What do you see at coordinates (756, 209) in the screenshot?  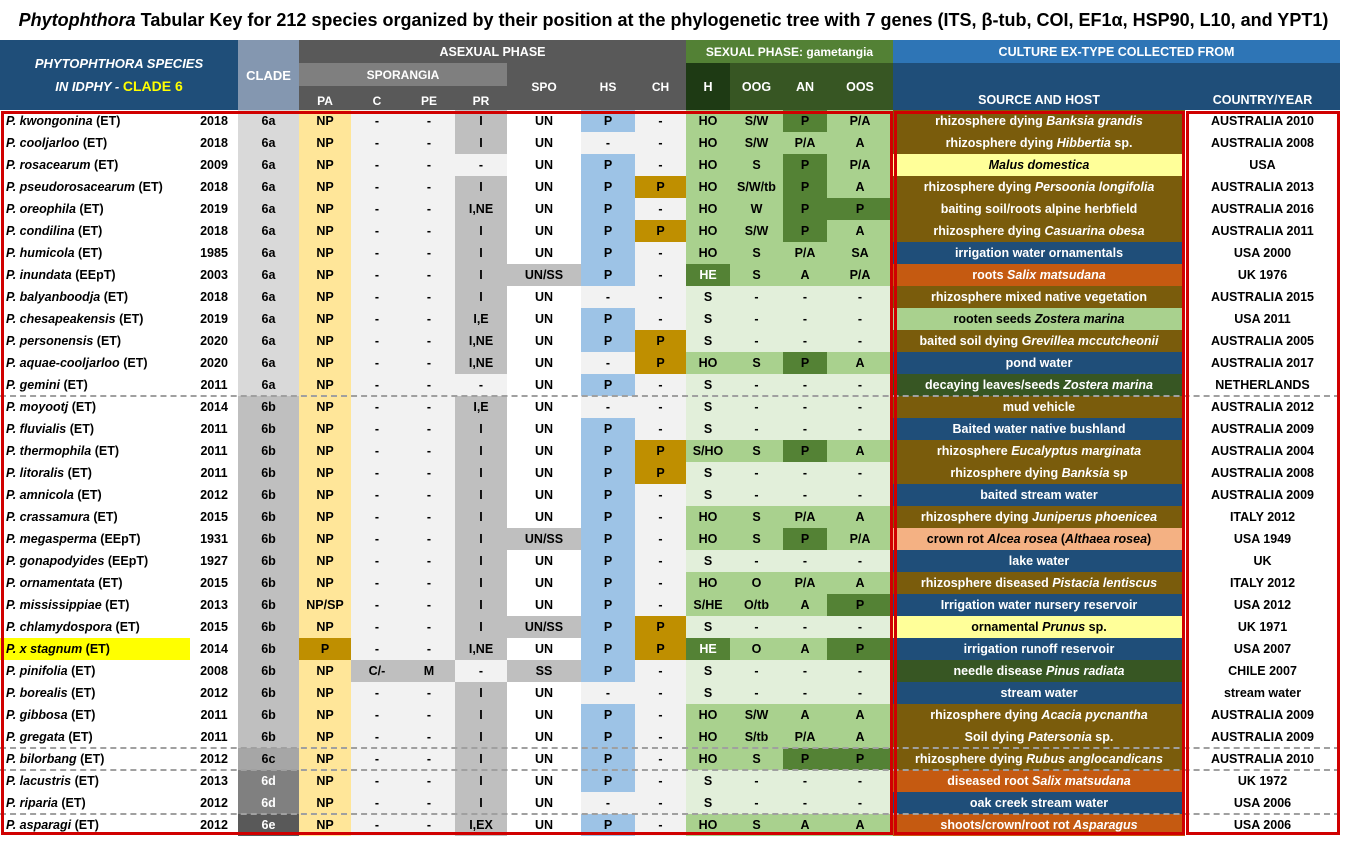 I see `oog-cell: W` at bounding box center [756, 209].